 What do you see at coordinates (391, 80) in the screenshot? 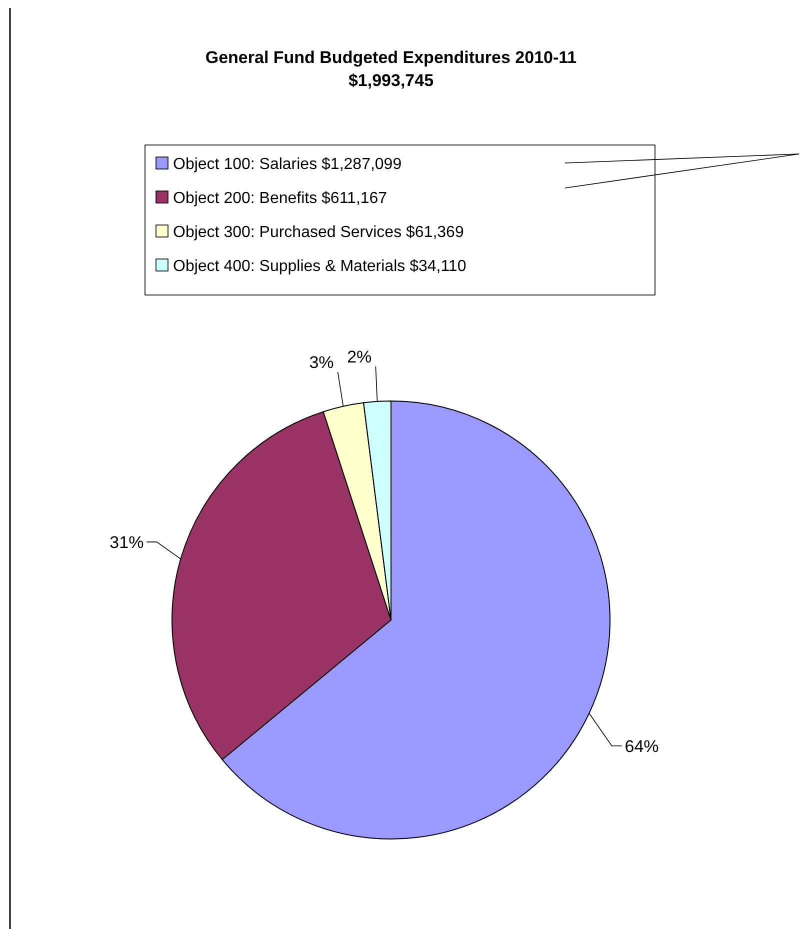
I see `chart-subtitle: $1,993,745` at bounding box center [391, 80].